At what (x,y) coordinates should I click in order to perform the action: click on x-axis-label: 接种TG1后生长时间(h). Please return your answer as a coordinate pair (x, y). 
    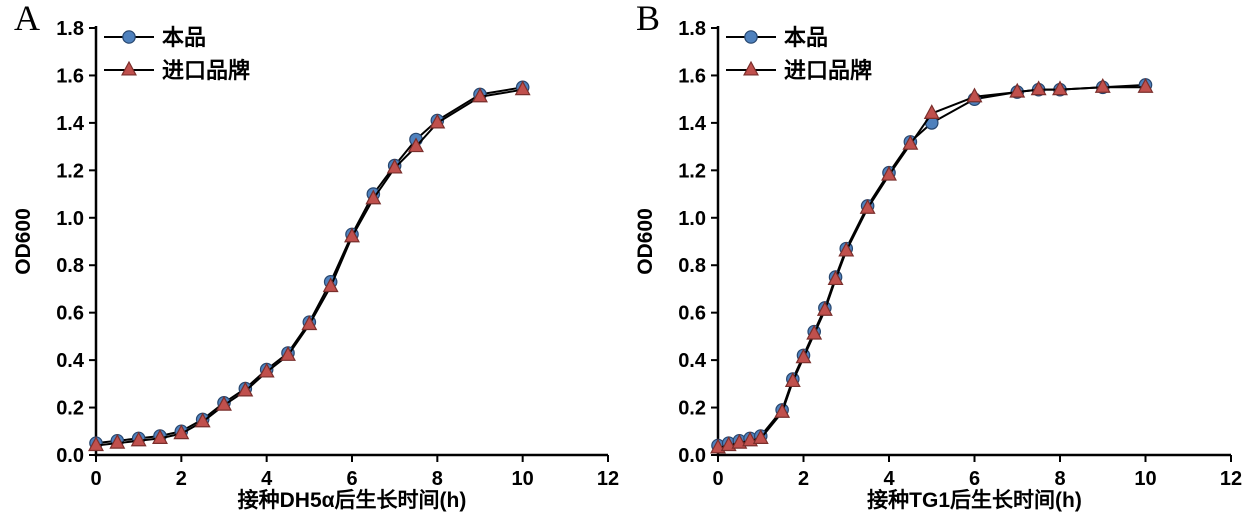
    Looking at the image, I should click on (974, 500).